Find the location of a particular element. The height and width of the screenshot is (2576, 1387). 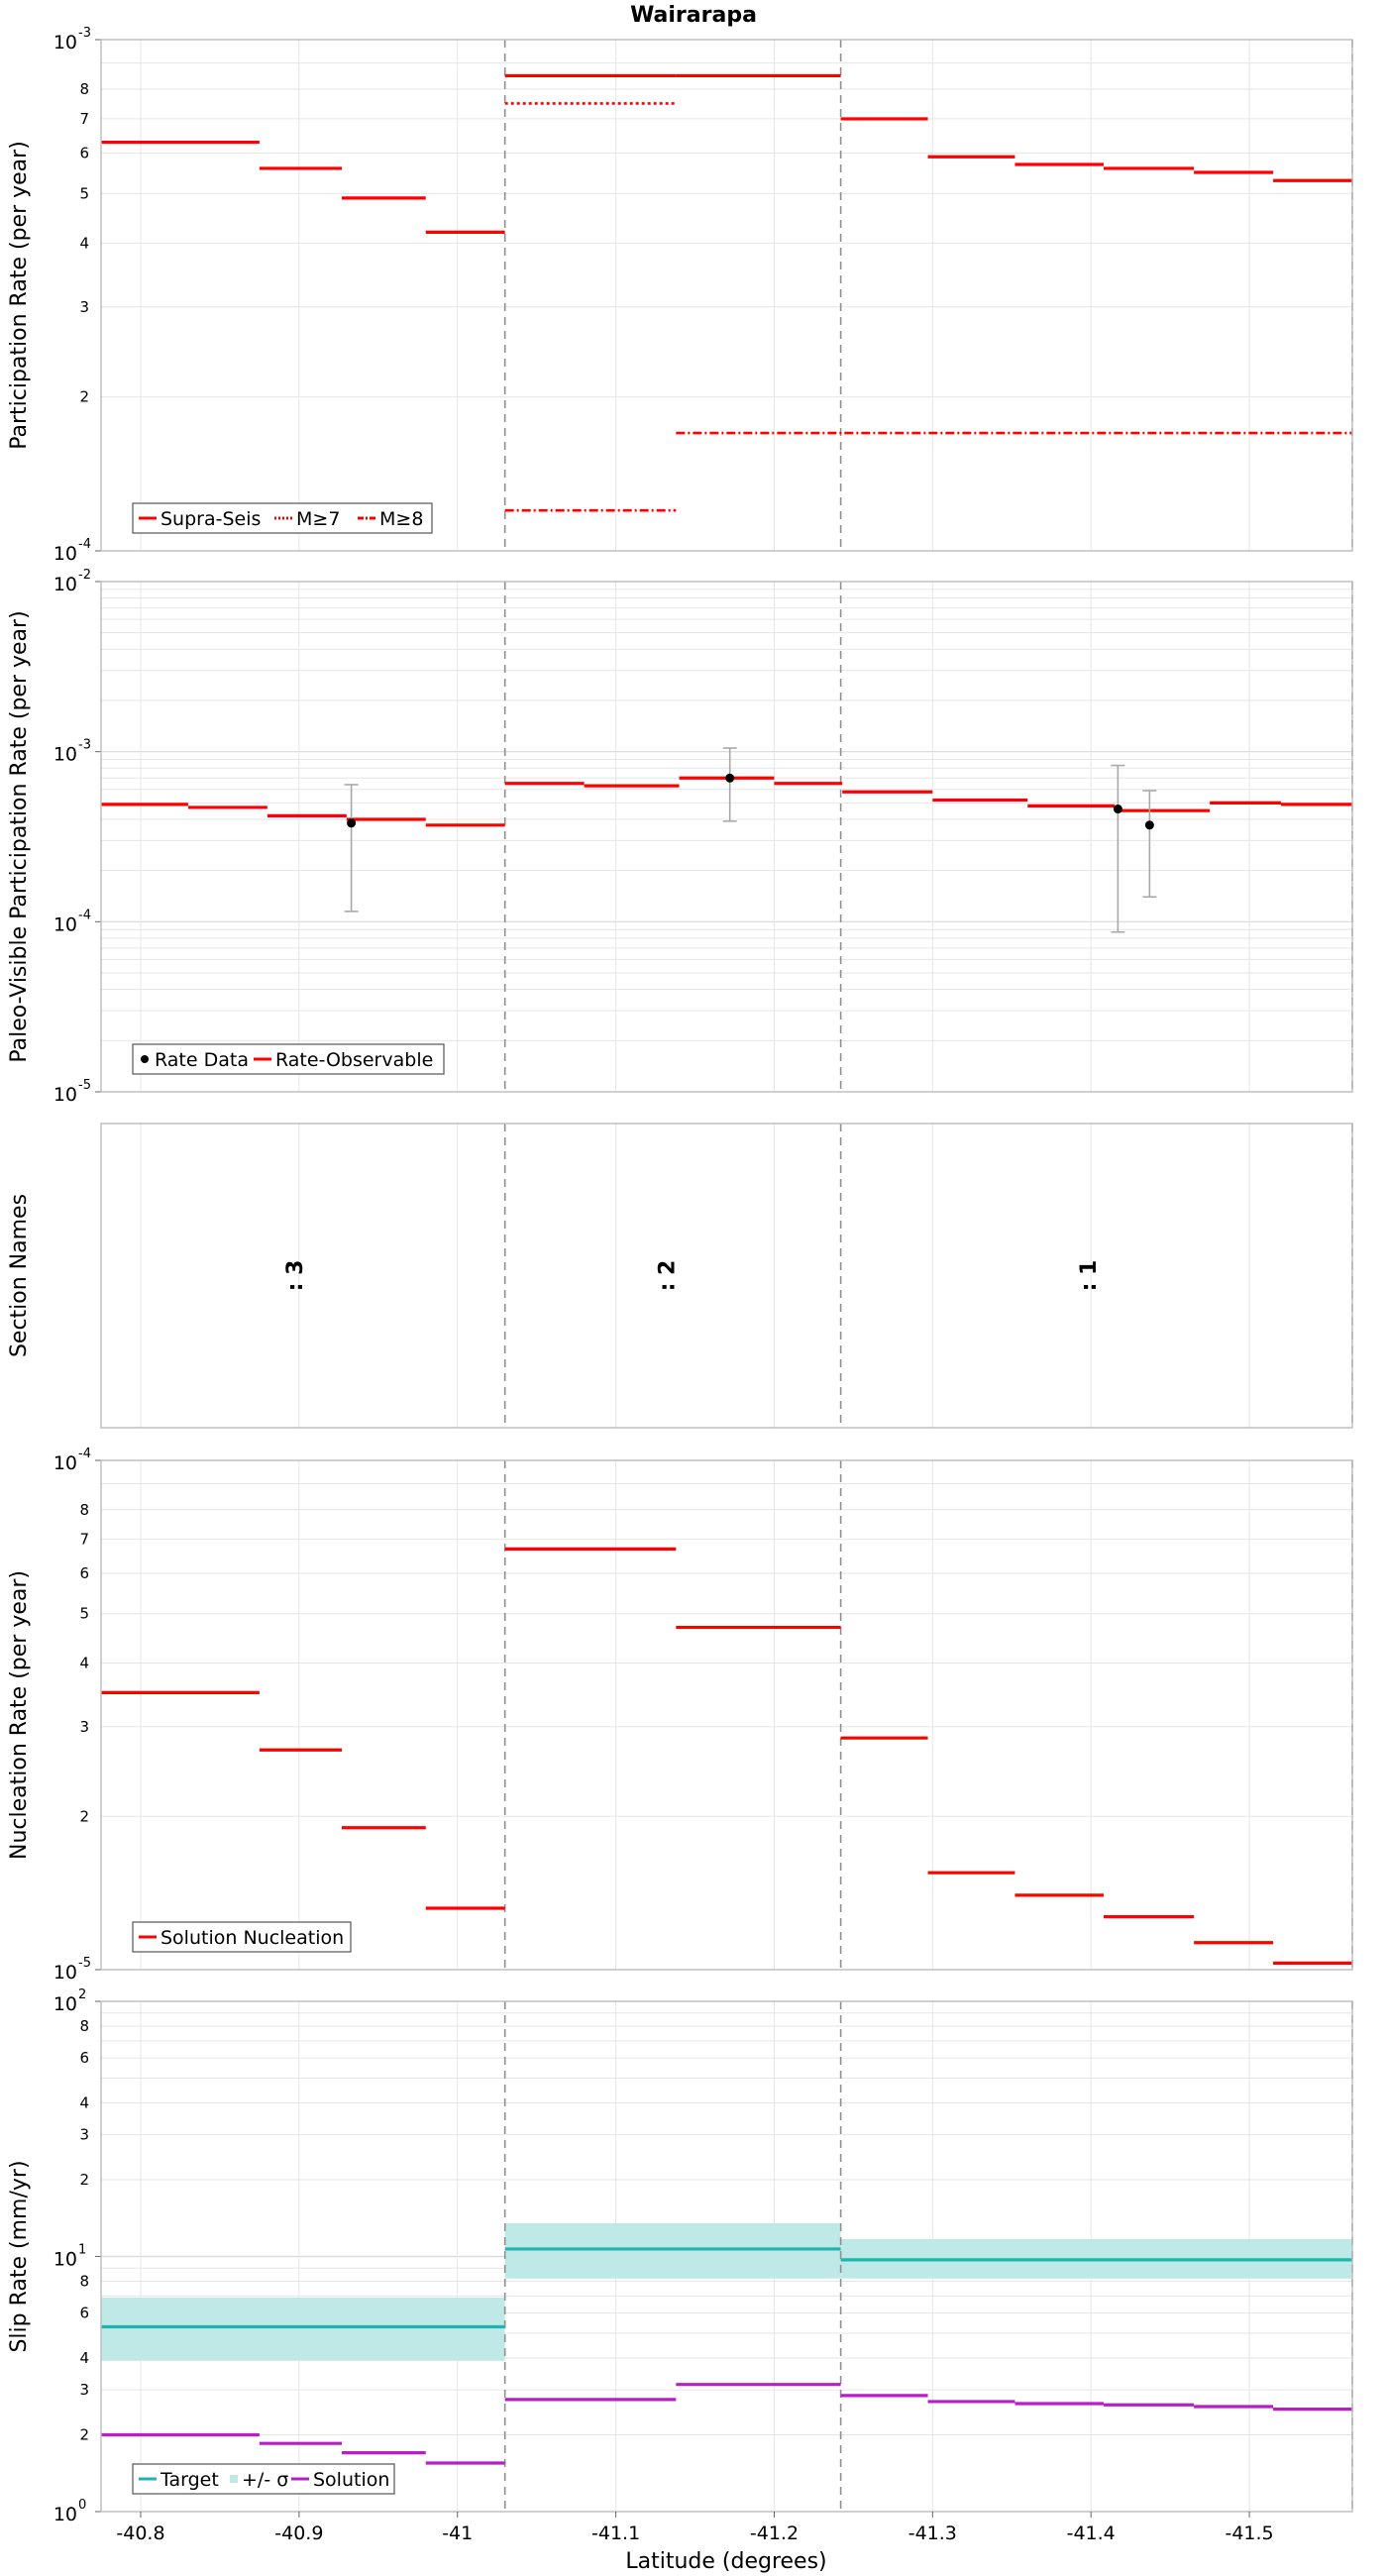

legend-entry-label: Solution is located at coordinates (351, 2480).